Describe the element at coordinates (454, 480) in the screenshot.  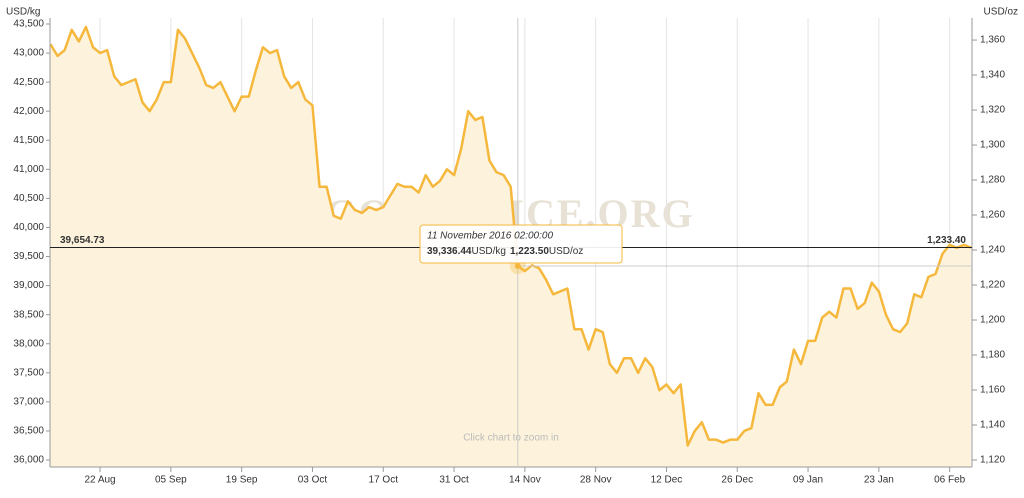
I see `x-tick-label: 31 Oct` at that location.